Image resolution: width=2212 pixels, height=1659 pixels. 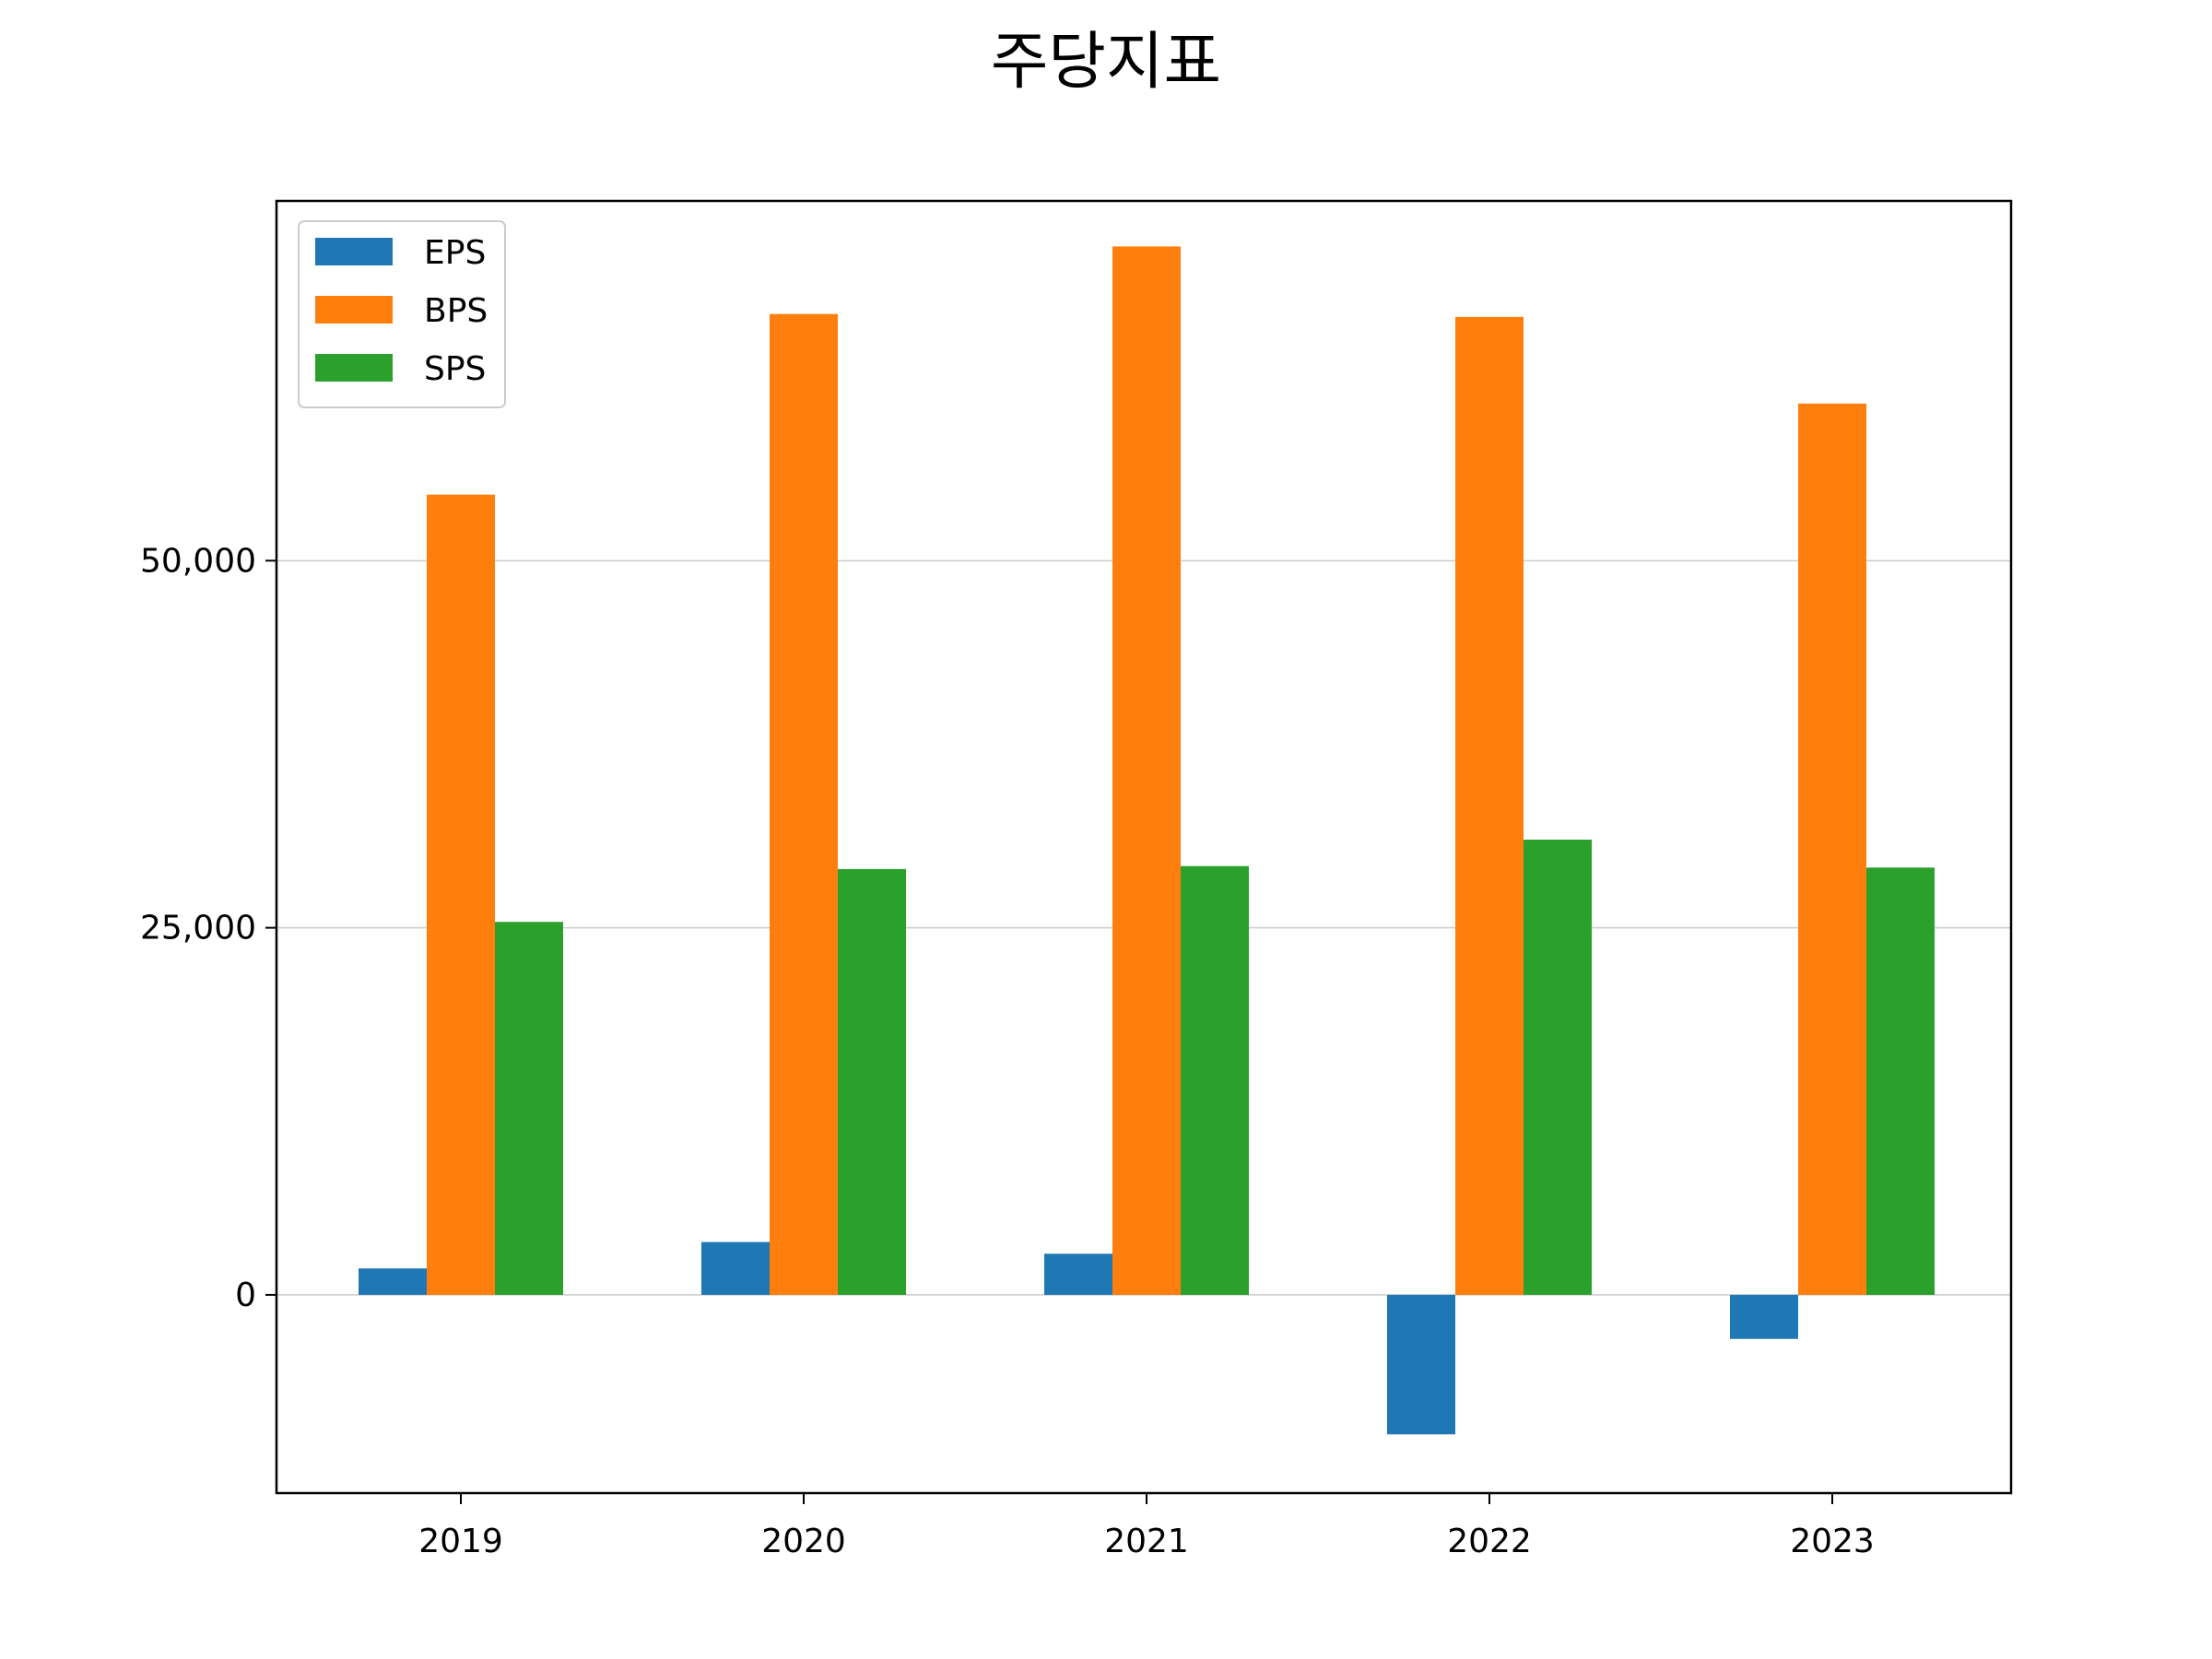 I want to click on bar-bps-2022, so click(x=1489, y=805).